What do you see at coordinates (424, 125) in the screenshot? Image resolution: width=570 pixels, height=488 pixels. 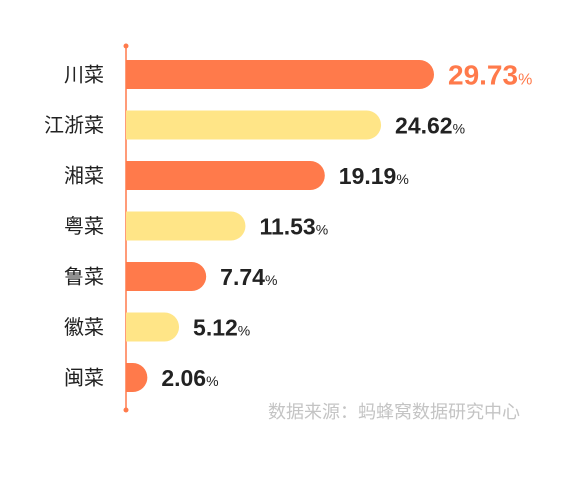 I see `value-number-1: 24.62` at bounding box center [424, 125].